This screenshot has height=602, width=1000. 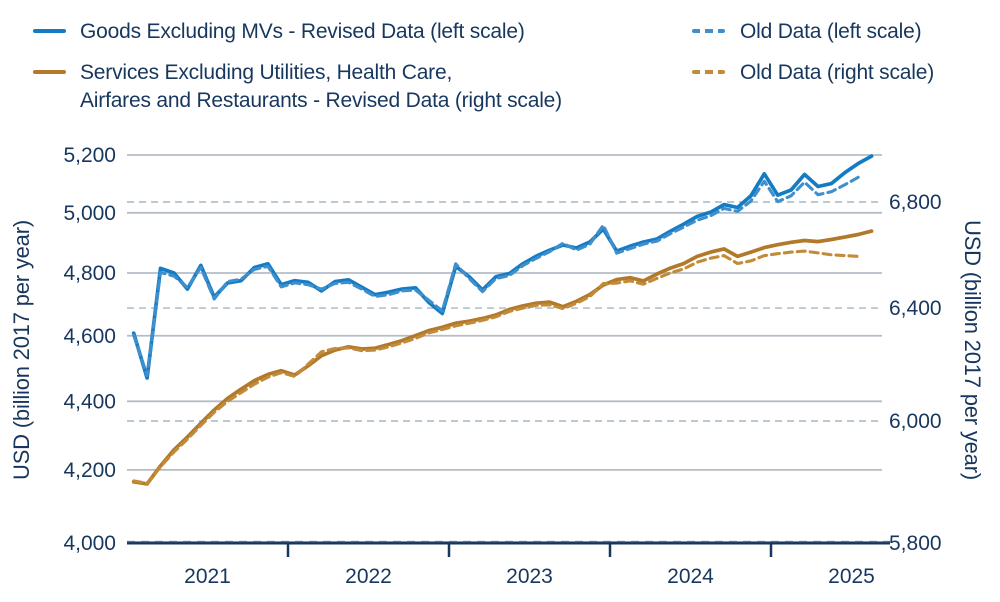 I want to click on x-tick-label-2021: 2021, so click(x=207, y=576).